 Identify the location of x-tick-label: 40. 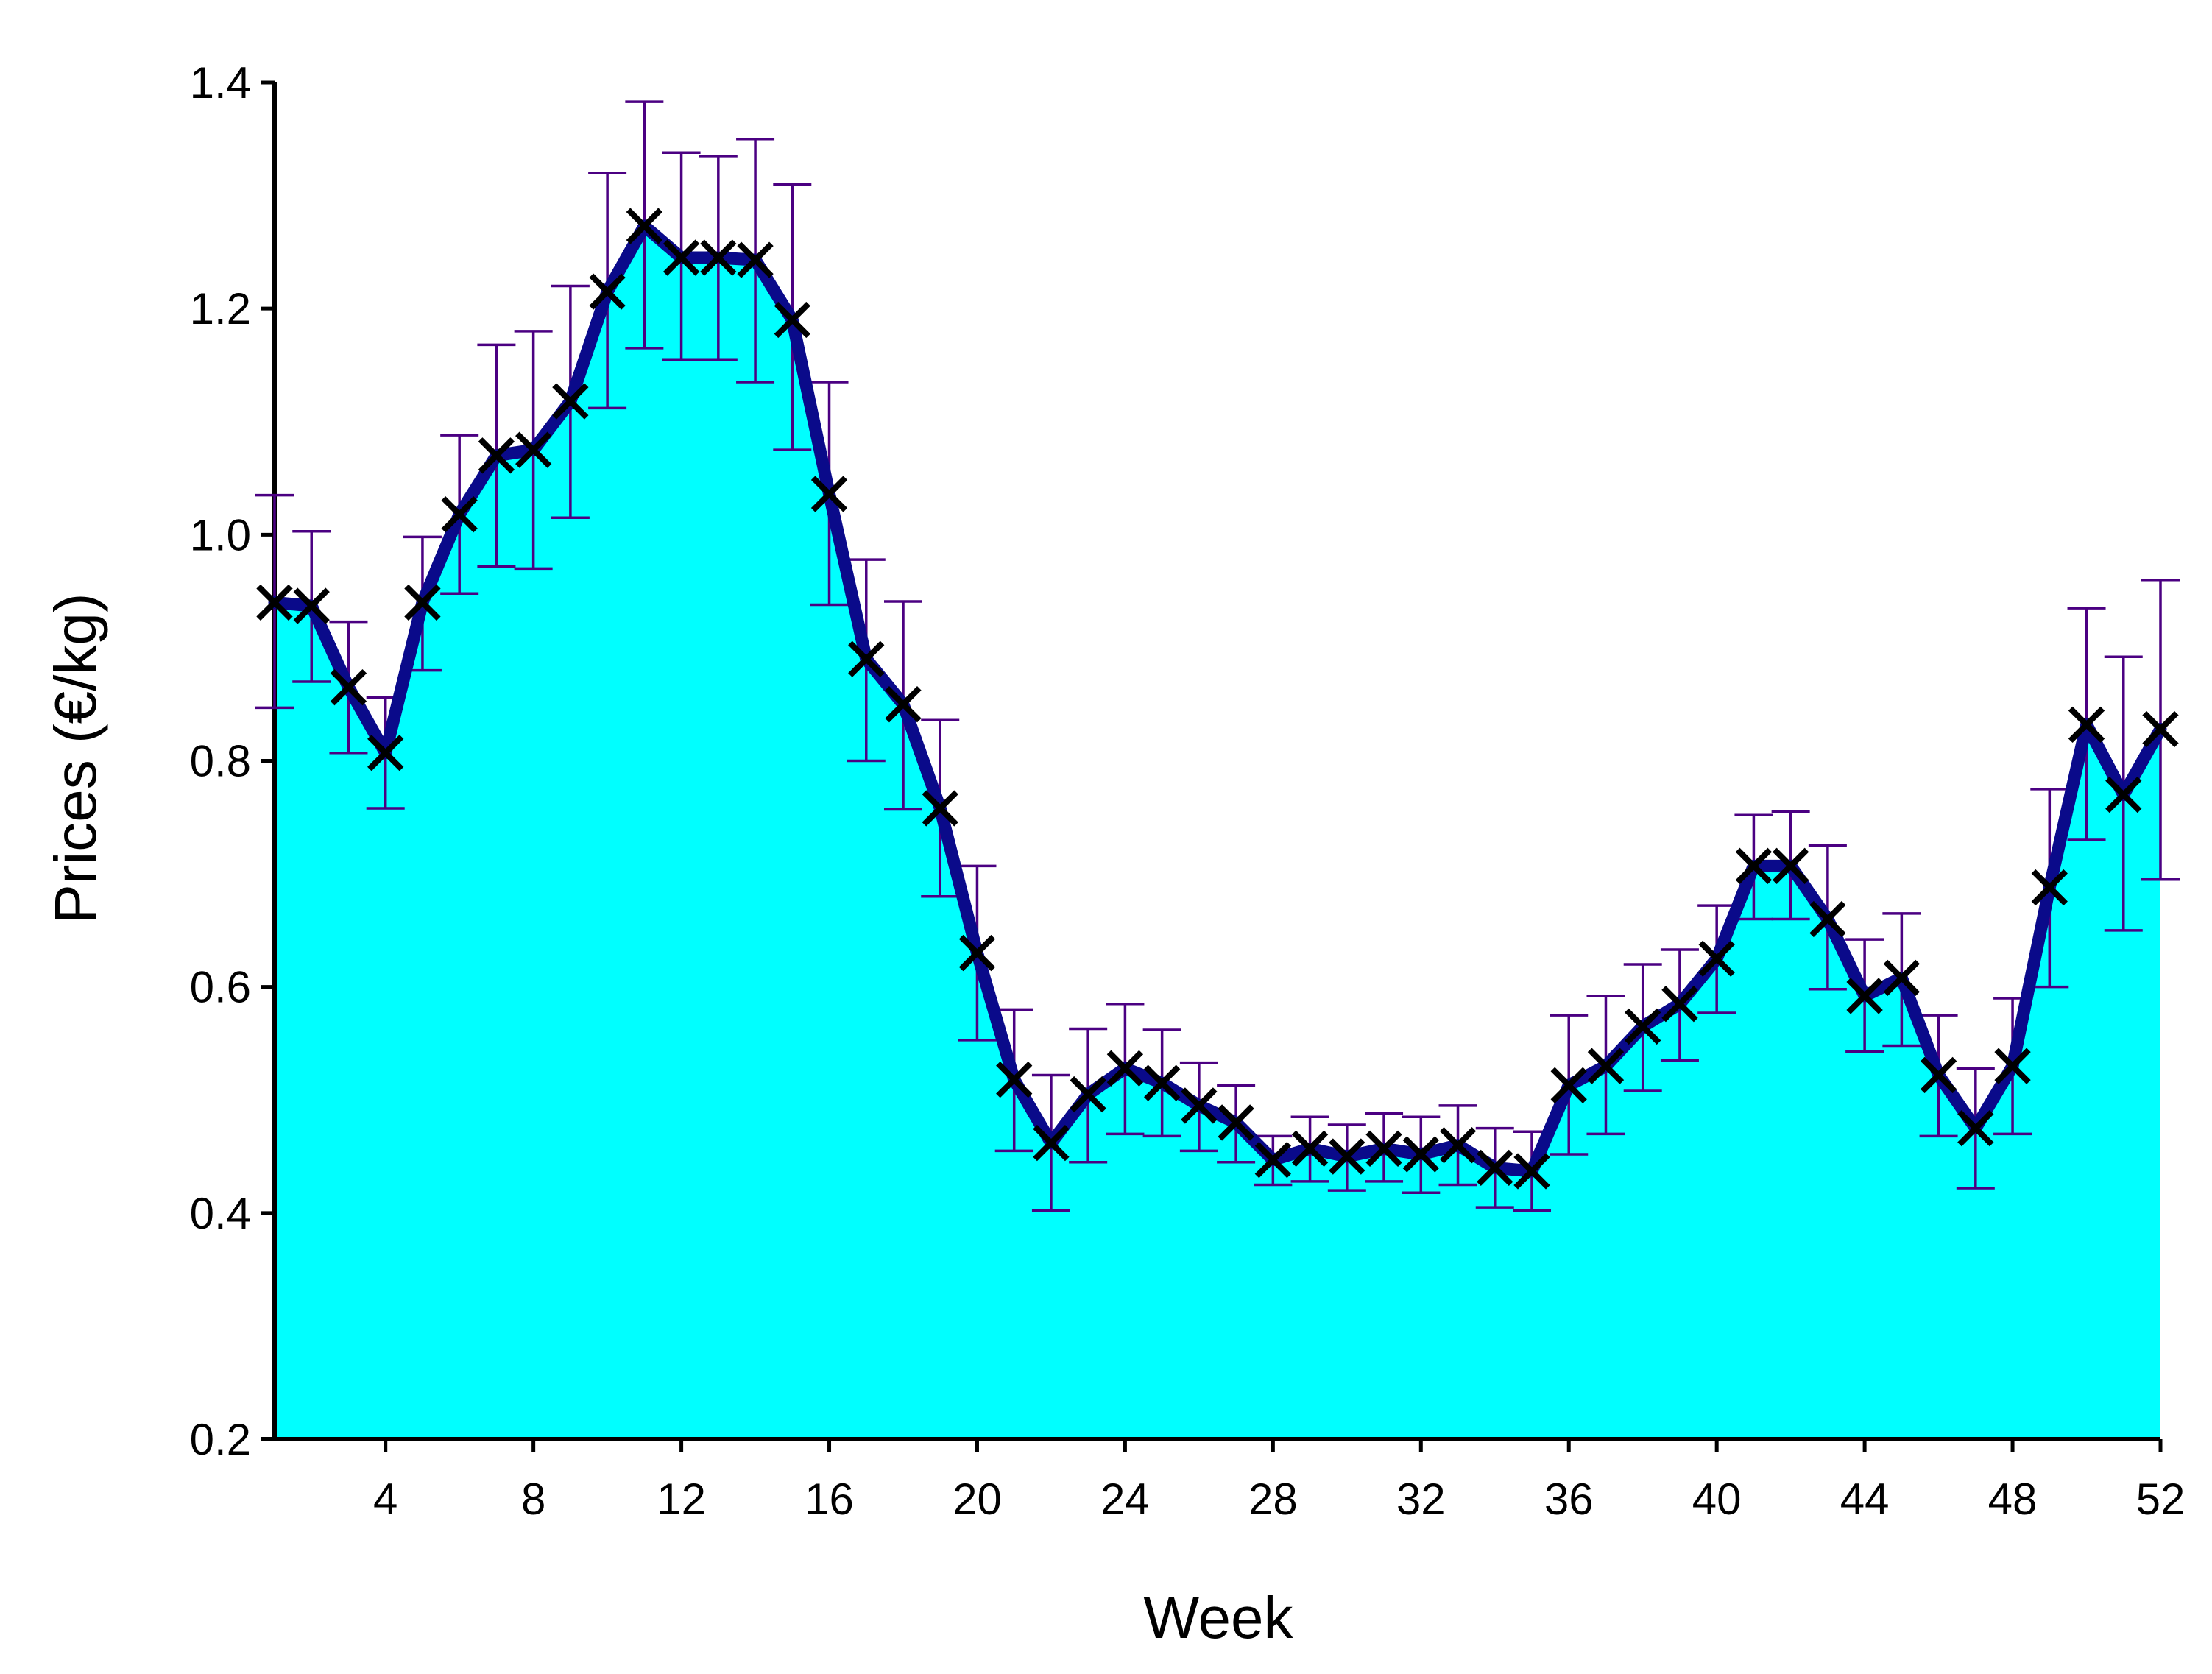
(1717, 1500).